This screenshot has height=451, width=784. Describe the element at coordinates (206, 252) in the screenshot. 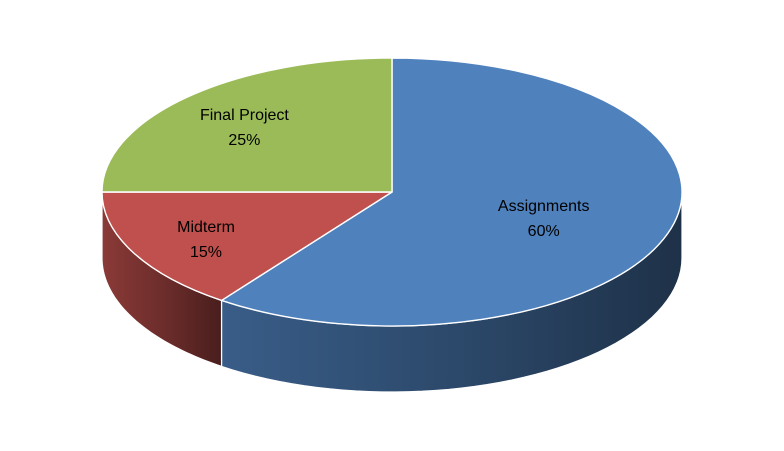

I see `slice-value-midterm: 15%` at that location.